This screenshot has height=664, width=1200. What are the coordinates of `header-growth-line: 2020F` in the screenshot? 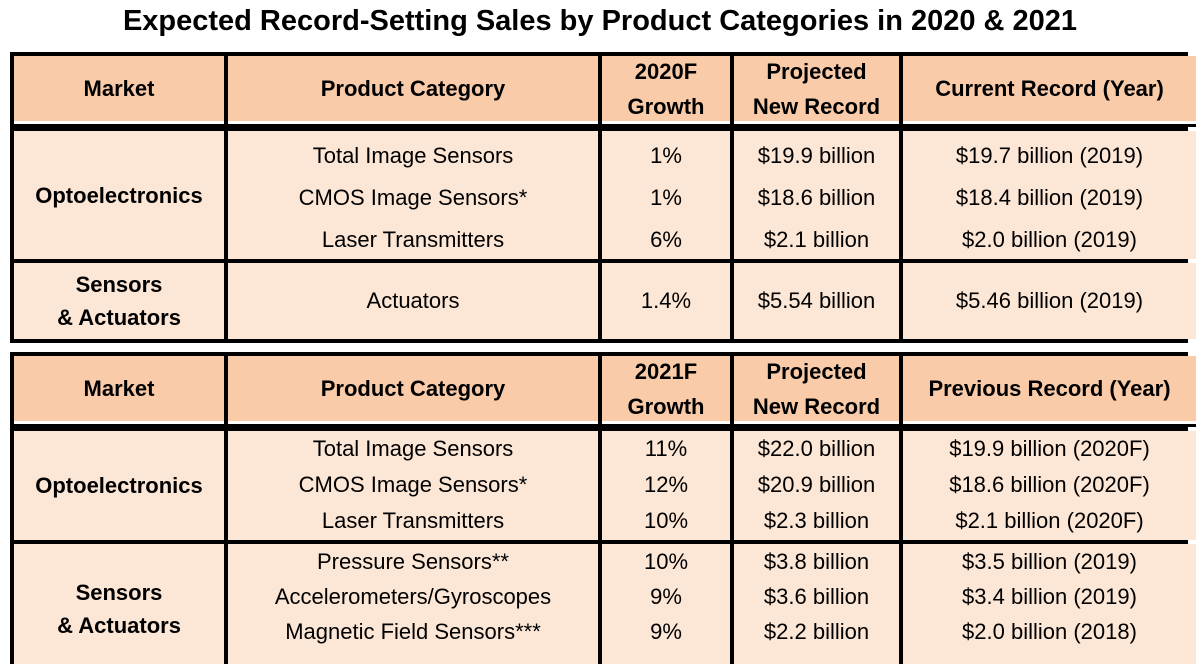 It's located at (666, 71).